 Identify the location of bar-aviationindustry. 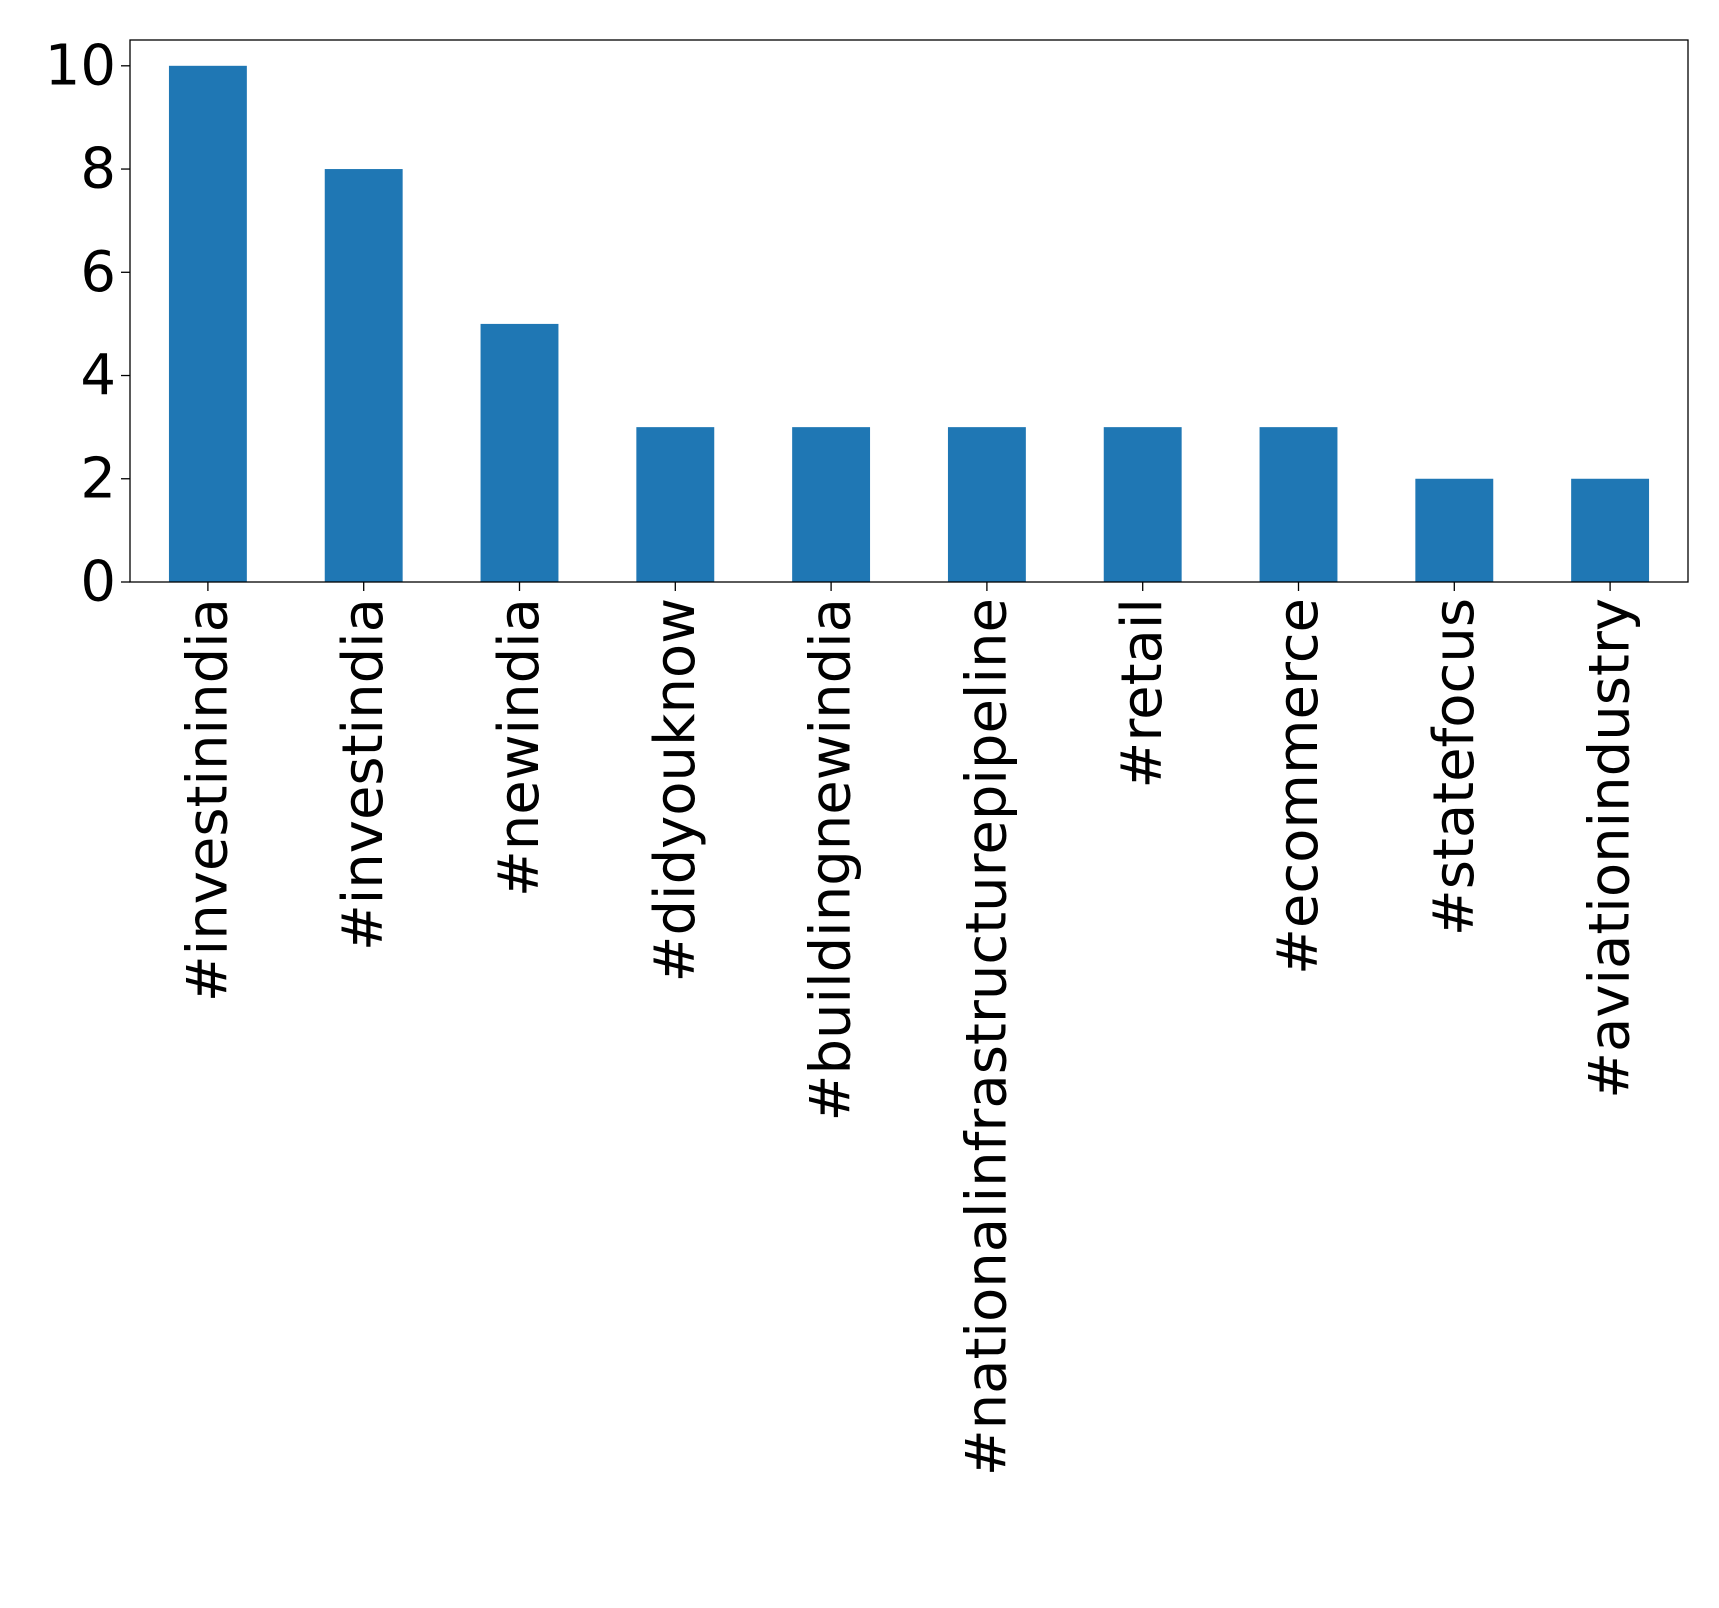
(1610, 530).